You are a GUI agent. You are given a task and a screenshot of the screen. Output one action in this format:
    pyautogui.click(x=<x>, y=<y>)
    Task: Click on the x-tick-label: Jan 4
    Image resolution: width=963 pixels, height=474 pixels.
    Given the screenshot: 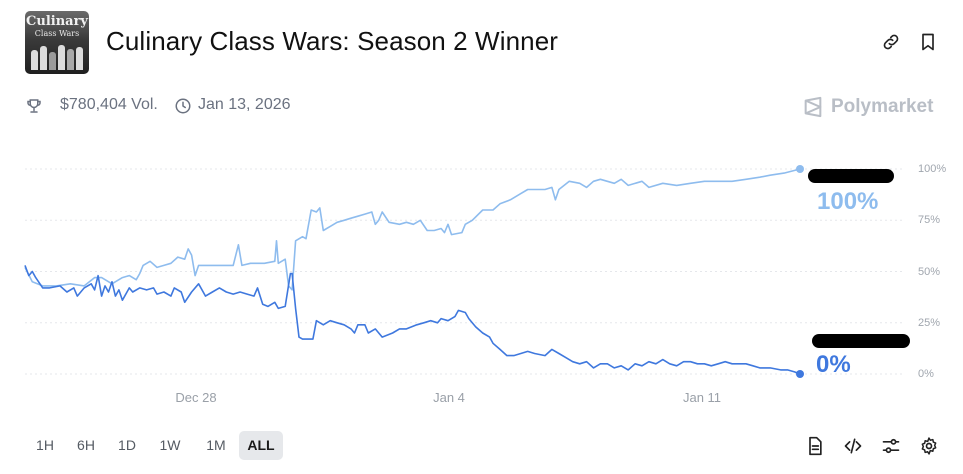 What is the action you would take?
    pyautogui.click(x=449, y=397)
    